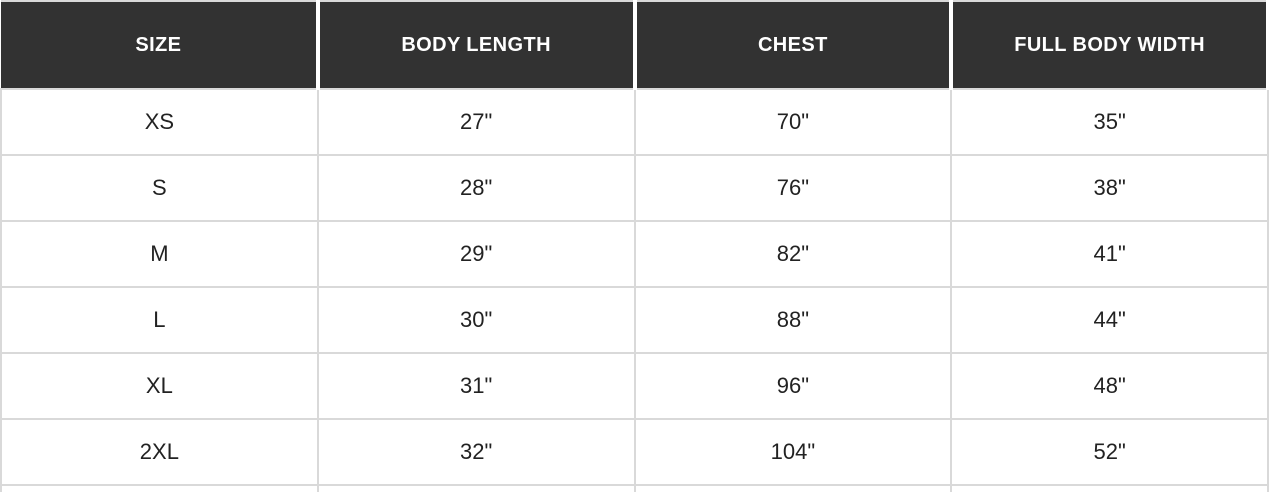 Image resolution: width=1274 pixels, height=492 pixels. Describe the element at coordinates (793, 122) in the screenshot. I see `chest-cell: 70"` at that location.